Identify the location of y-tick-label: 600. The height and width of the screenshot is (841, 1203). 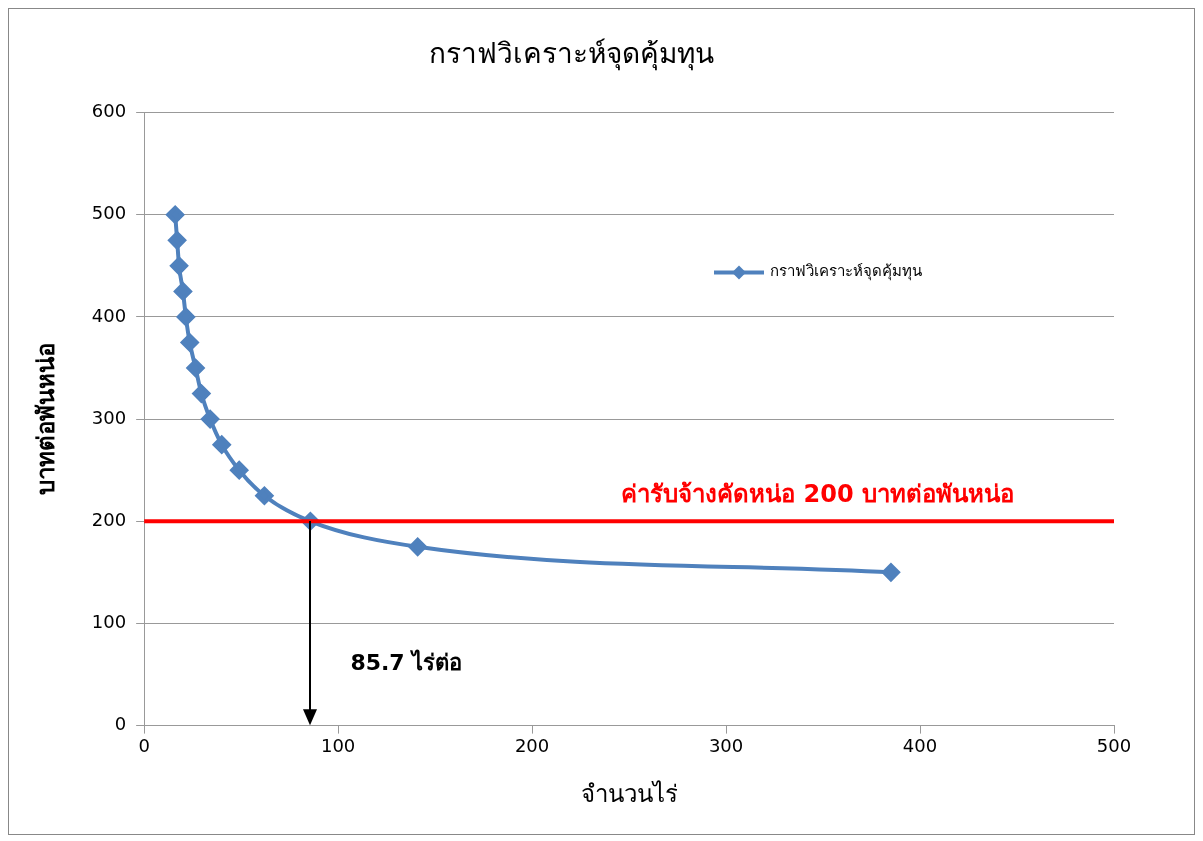
(109, 111).